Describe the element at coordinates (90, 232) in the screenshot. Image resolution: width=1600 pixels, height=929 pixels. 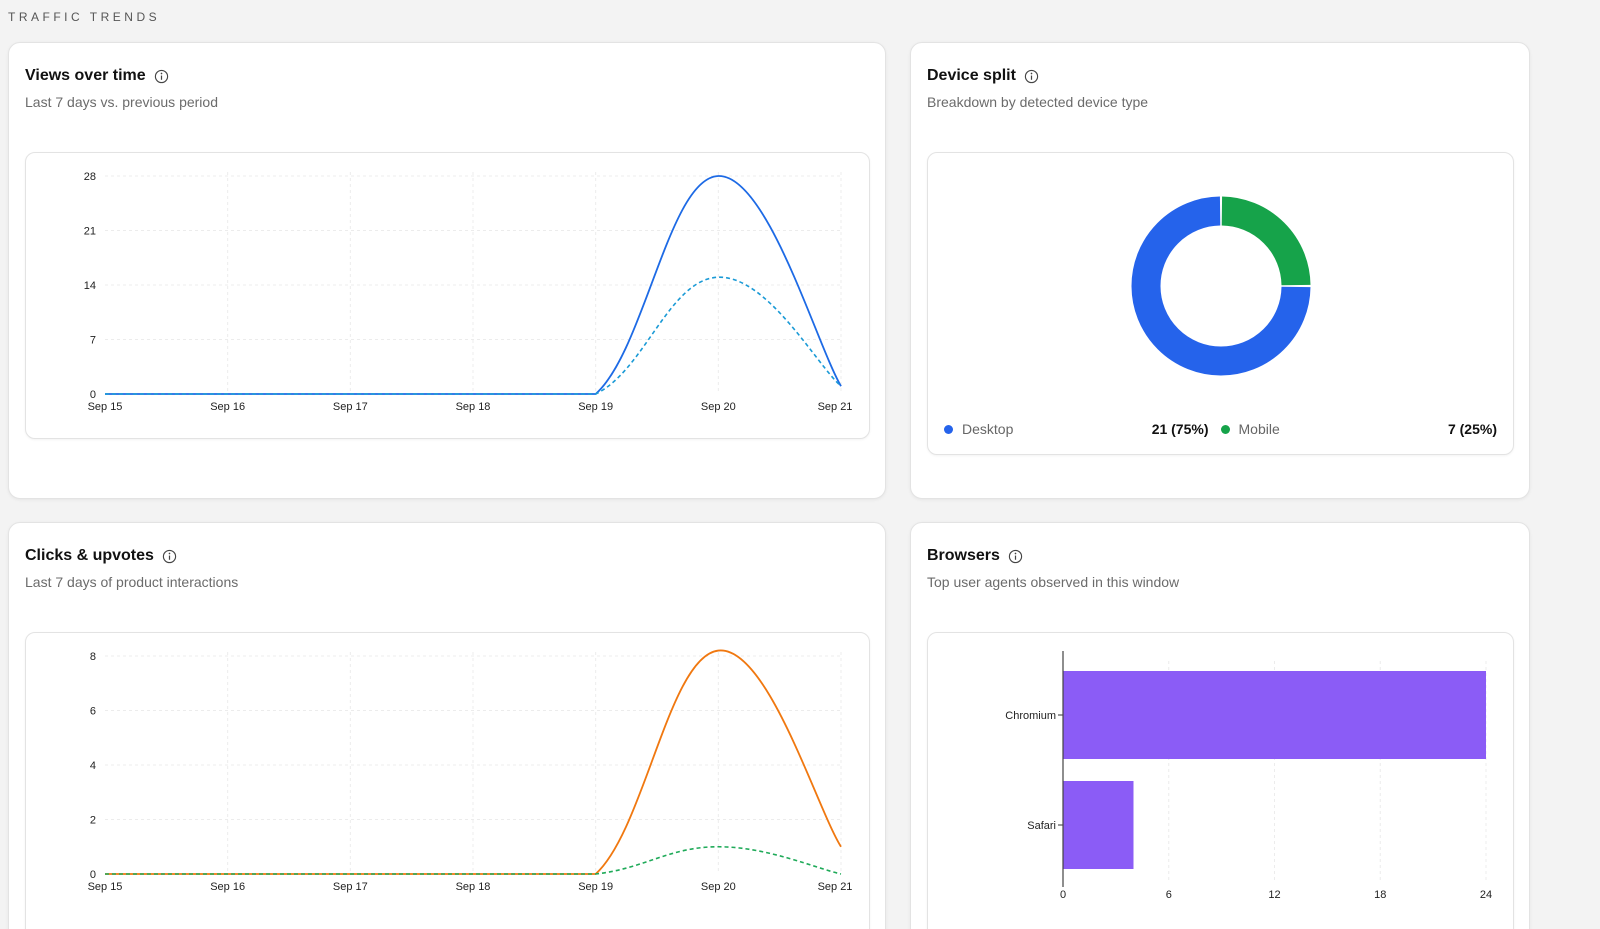
I see `y-tick-label: 21` at that location.